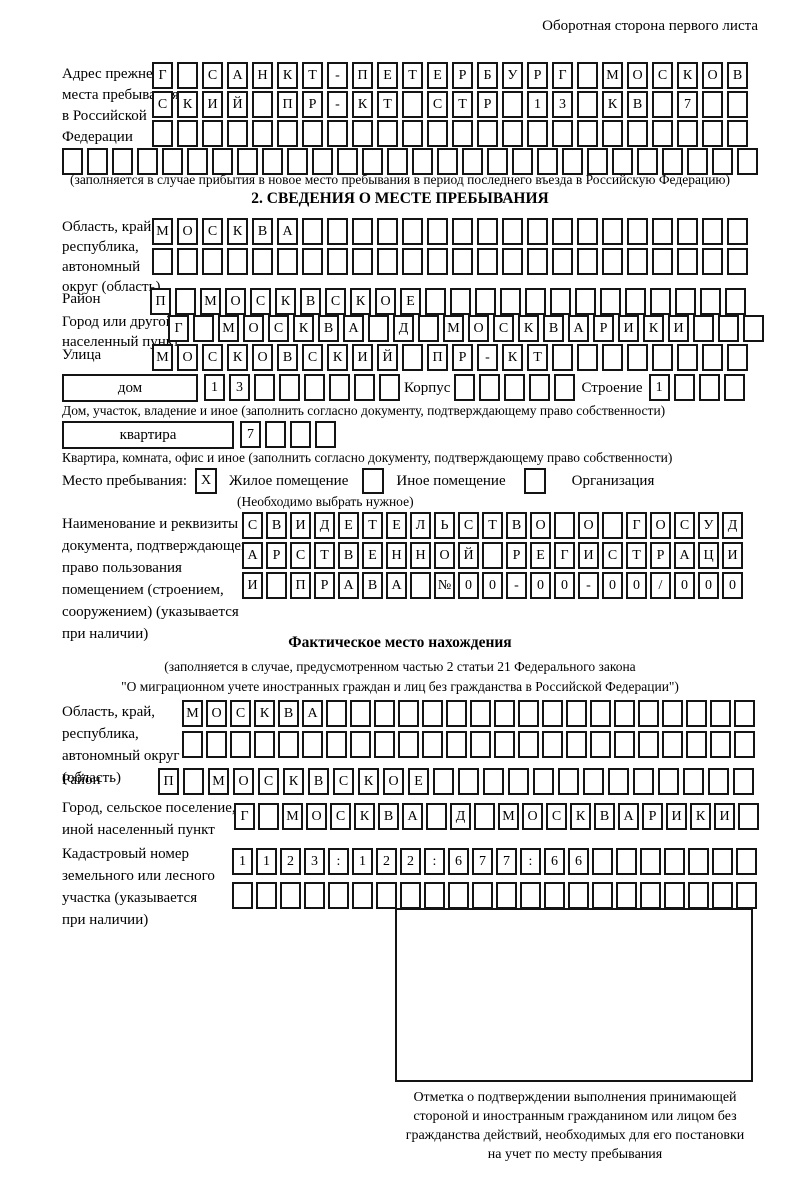 The image size is (800, 1180). I want to click on char-cell: 6, so click(578, 861).